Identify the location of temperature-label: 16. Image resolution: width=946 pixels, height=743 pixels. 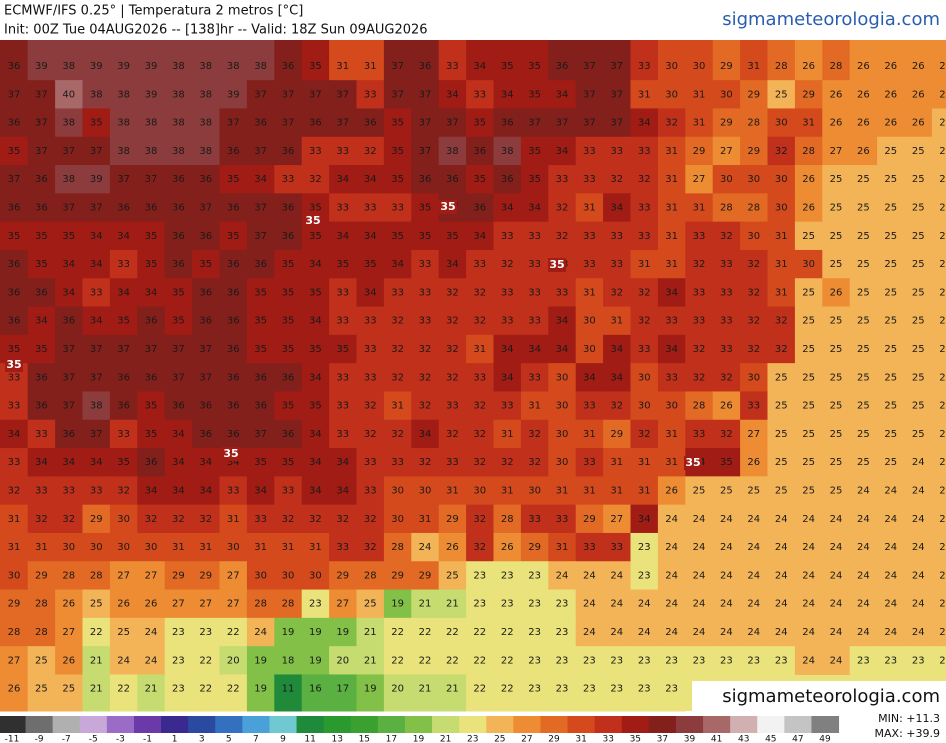
(315, 689).